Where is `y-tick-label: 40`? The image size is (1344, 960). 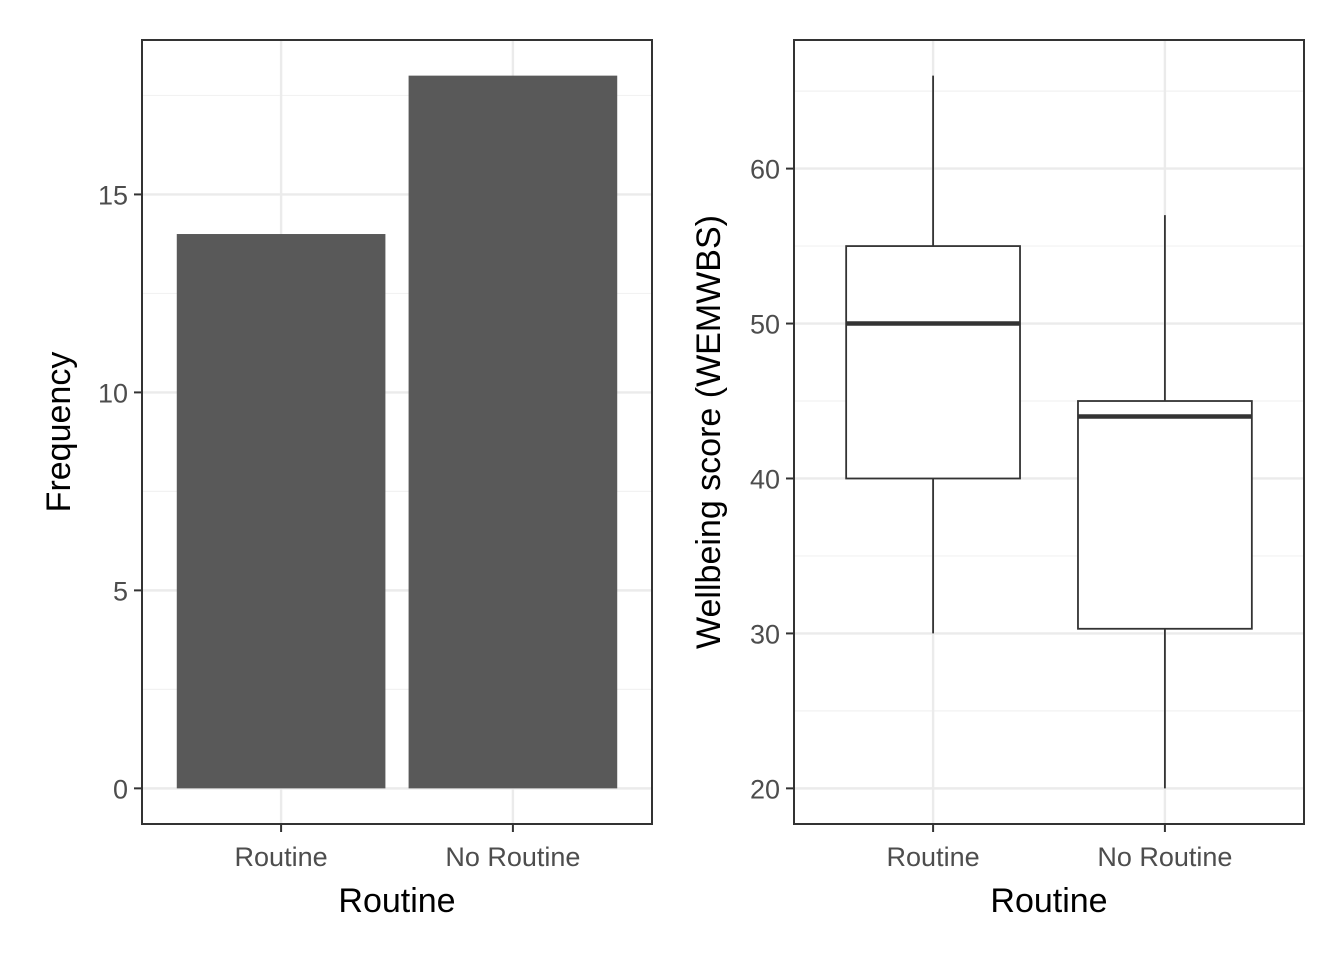 y-tick-label: 40 is located at coordinates (765, 479).